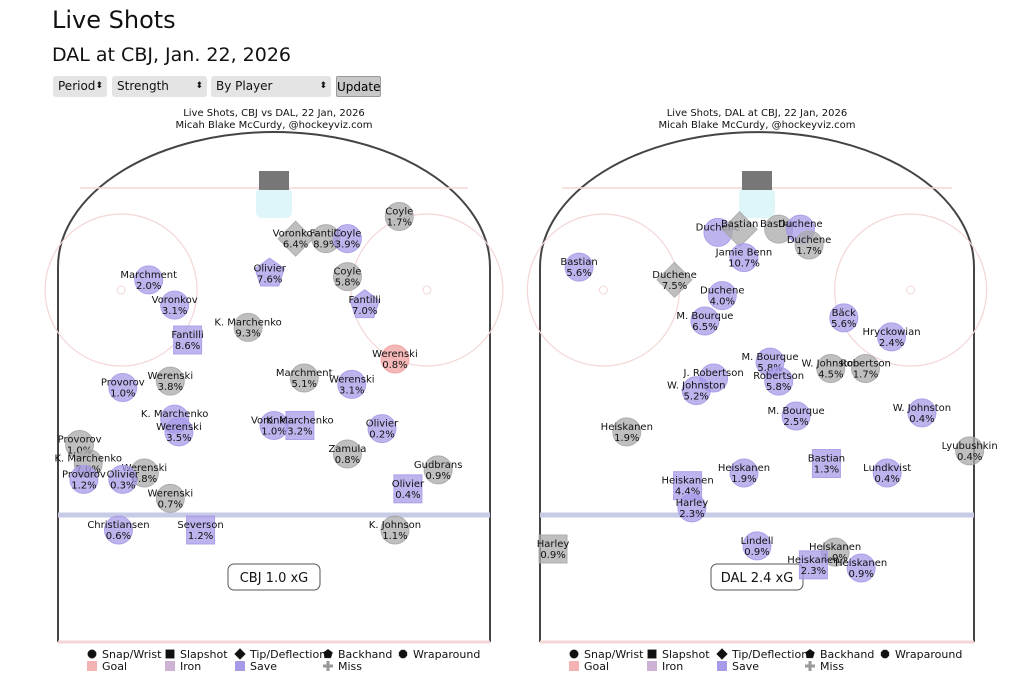 Image resolution: width=1024 pixels, height=686 pixels. Describe the element at coordinates (652, 666) in the screenshot. I see `purple-square-icon` at that location.